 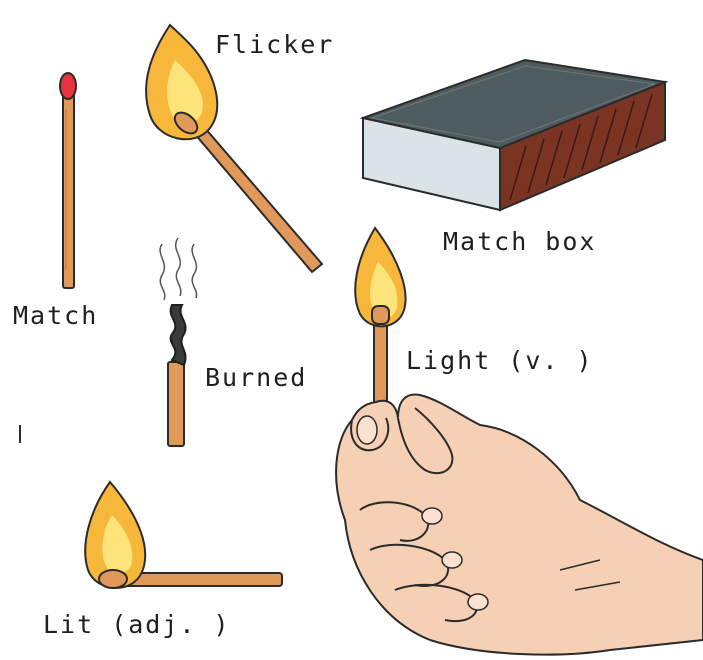 What do you see at coordinates (137, 624) in the screenshot?
I see `label-lit: Lit (adj. )` at bounding box center [137, 624].